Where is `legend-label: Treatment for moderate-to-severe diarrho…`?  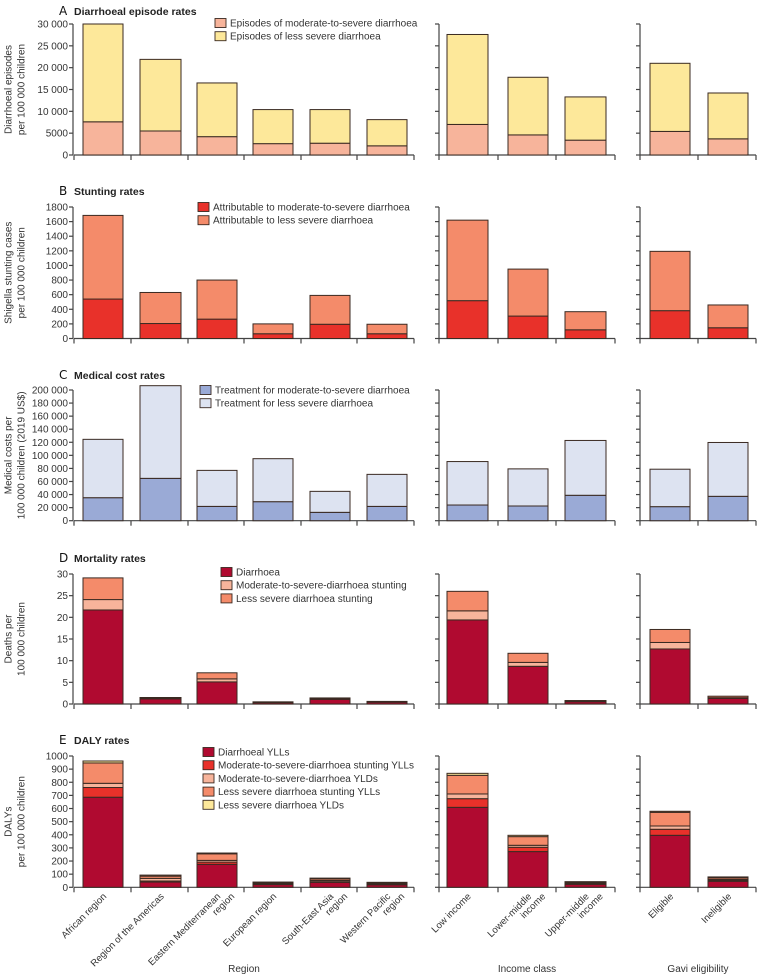
legend-label: Treatment for moderate-to-severe diarrho… is located at coordinates (312, 391).